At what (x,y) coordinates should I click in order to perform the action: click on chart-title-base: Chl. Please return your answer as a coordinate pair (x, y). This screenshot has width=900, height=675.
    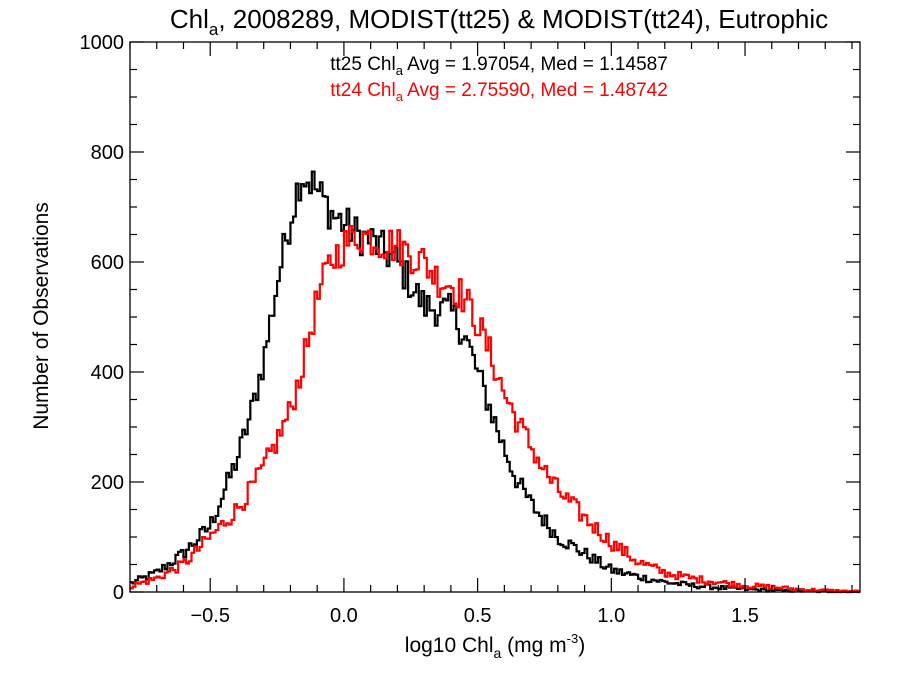
    Looking at the image, I should click on (189, 19).